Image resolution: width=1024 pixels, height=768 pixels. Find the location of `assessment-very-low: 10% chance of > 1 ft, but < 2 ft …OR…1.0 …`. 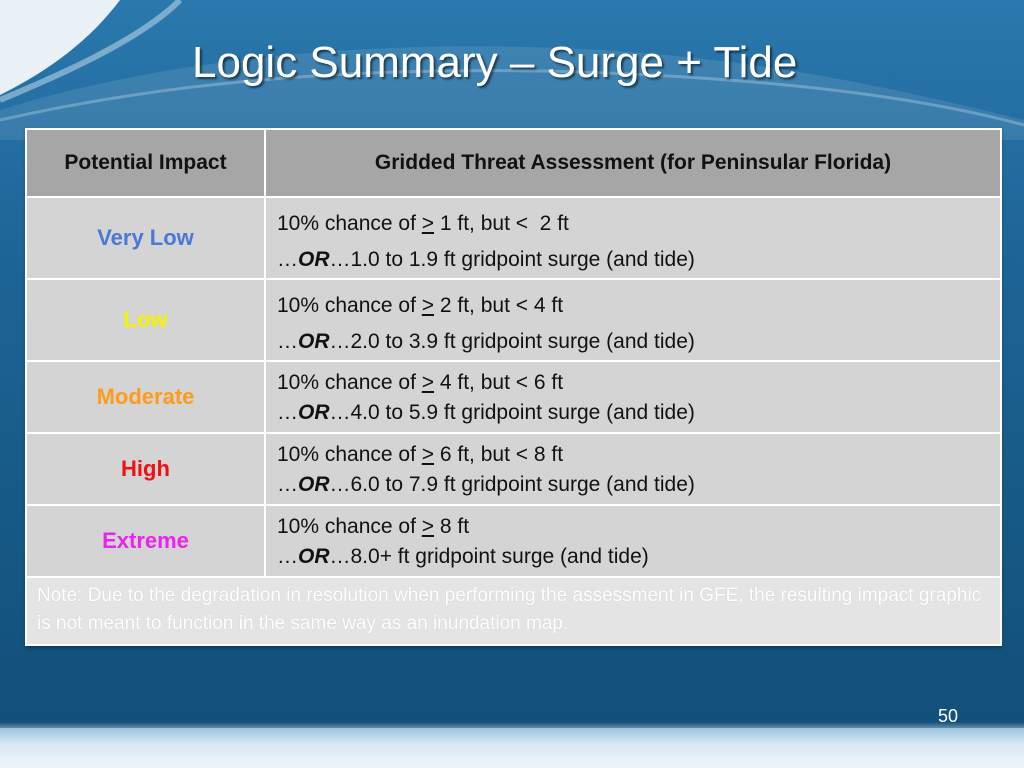

assessment-very-low: 10% chance of > 1 ft, but < 2 ft …OR…1.0 … is located at coordinates (633, 238).